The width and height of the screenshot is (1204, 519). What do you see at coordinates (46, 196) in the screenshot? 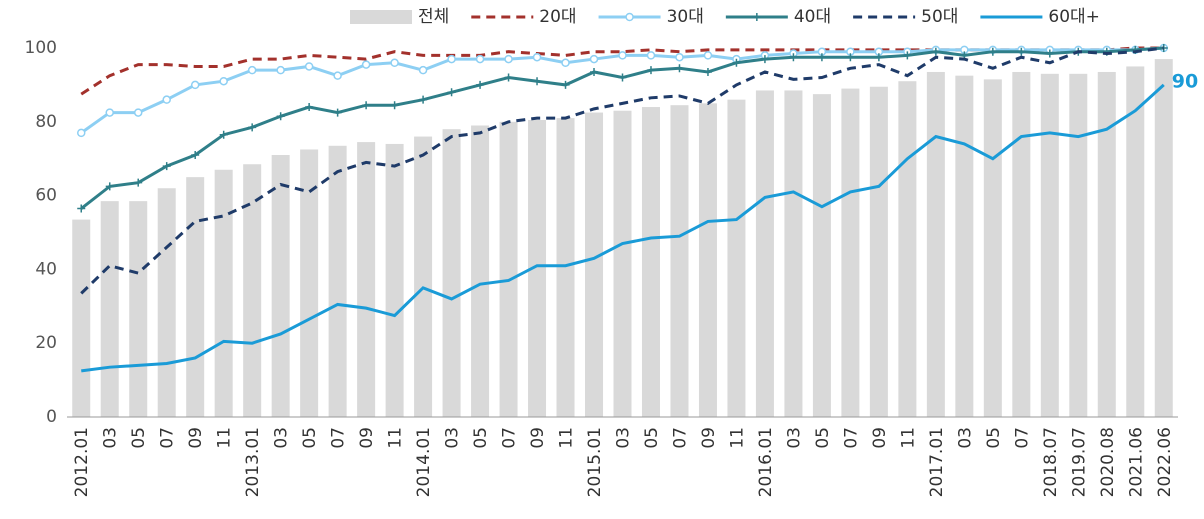
I see `y-tick-label: 60` at bounding box center [46, 196].